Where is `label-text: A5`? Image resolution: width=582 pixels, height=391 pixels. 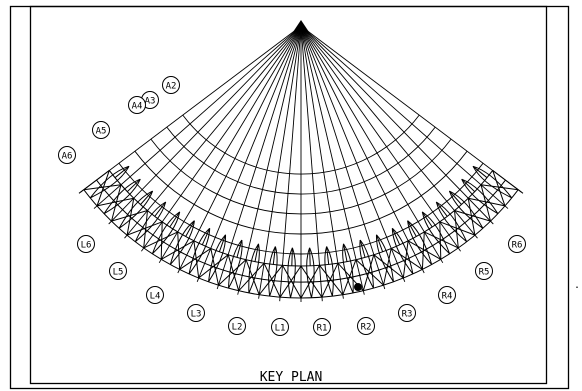
label-text: A5 is located at coordinates (101, 132).